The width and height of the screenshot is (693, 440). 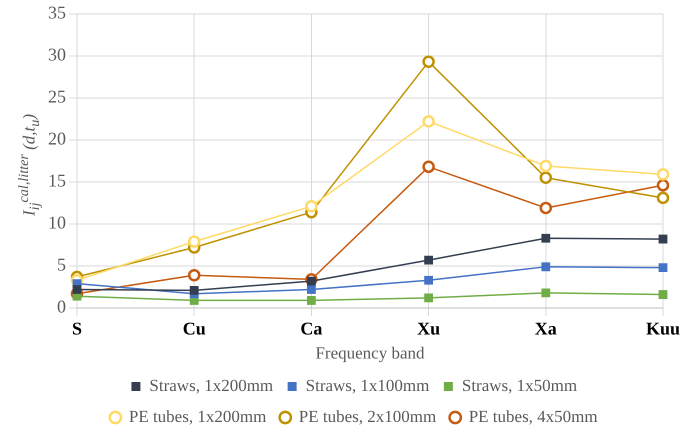 What do you see at coordinates (311, 328) in the screenshot?
I see `x-tick-label: Ca` at bounding box center [311, 328].